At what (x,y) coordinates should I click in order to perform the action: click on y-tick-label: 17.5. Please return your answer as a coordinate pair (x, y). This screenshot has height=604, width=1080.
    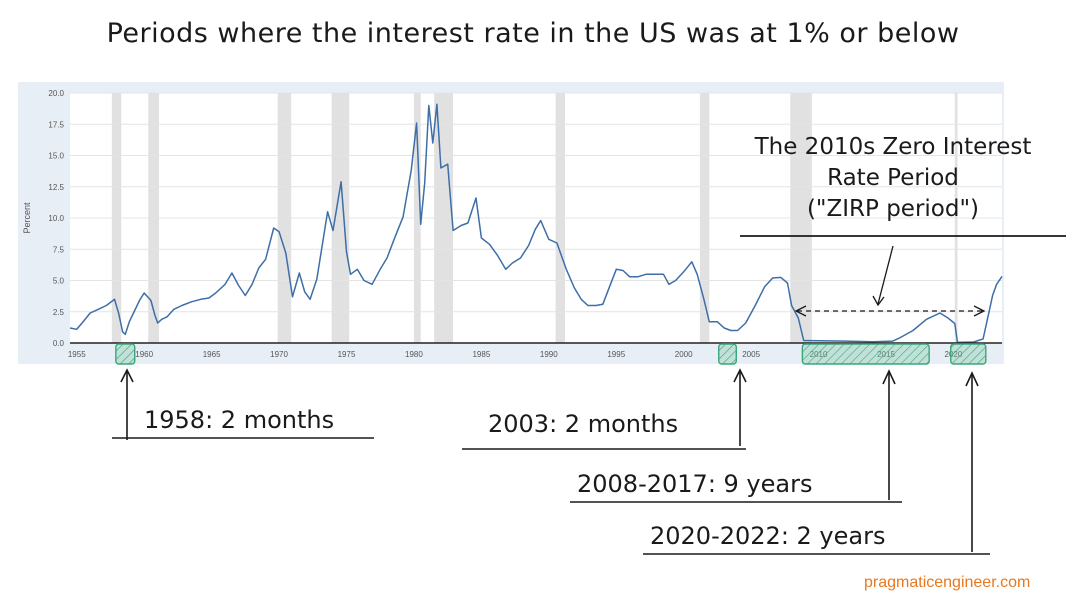
    Looking at the image, I should click on (56, 124).